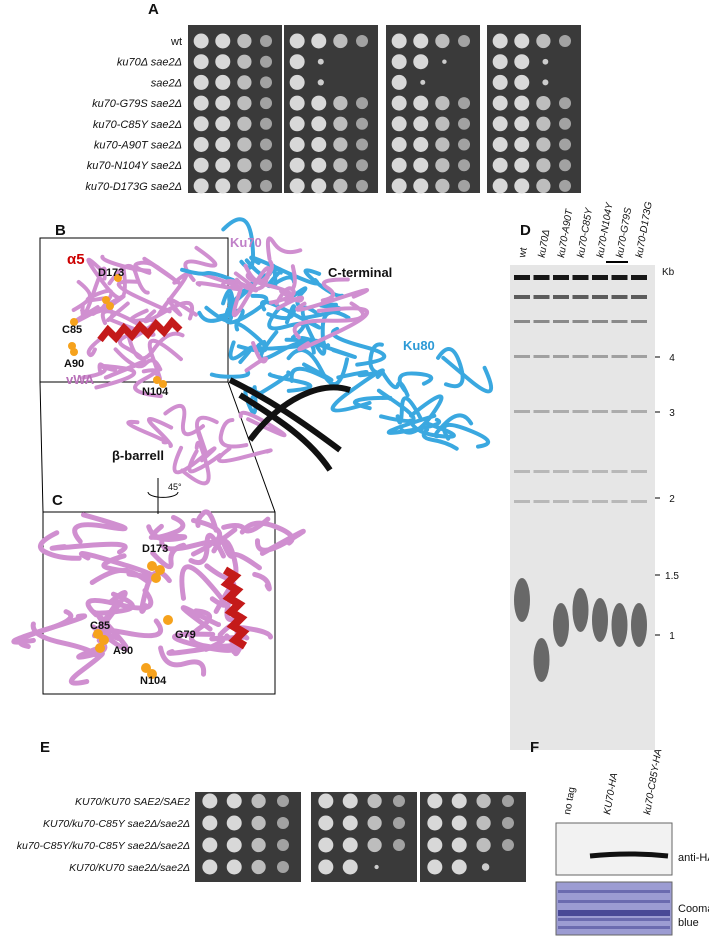  What do you see at coordinates (565, 233) in the screenshot?
I see `lane-label: ku70-A90T` at bounding box center [565, 233].